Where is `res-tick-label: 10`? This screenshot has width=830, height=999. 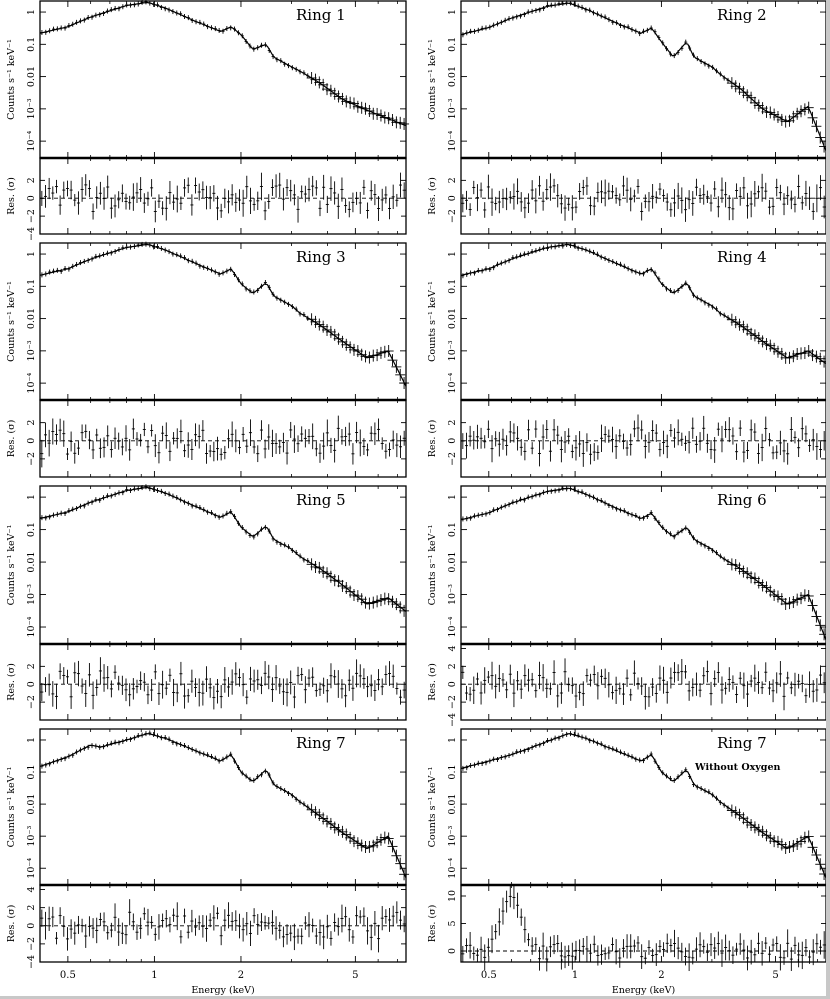
res-tick-label: 10 is located at coordinates (452, 896).